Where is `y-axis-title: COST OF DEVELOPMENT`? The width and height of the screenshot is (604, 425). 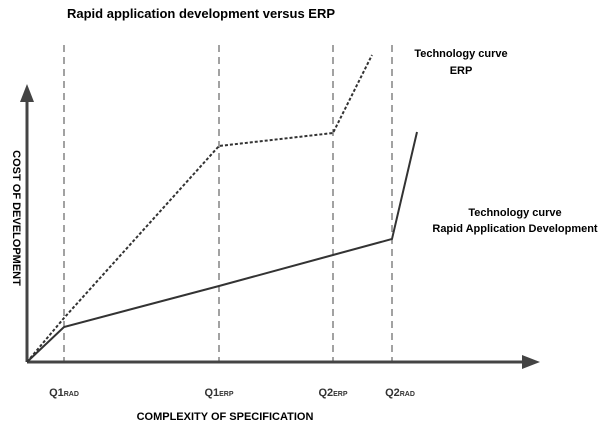
y-axis-title: COST OF DEVELOPMENT is located at coordinates (16, 218).